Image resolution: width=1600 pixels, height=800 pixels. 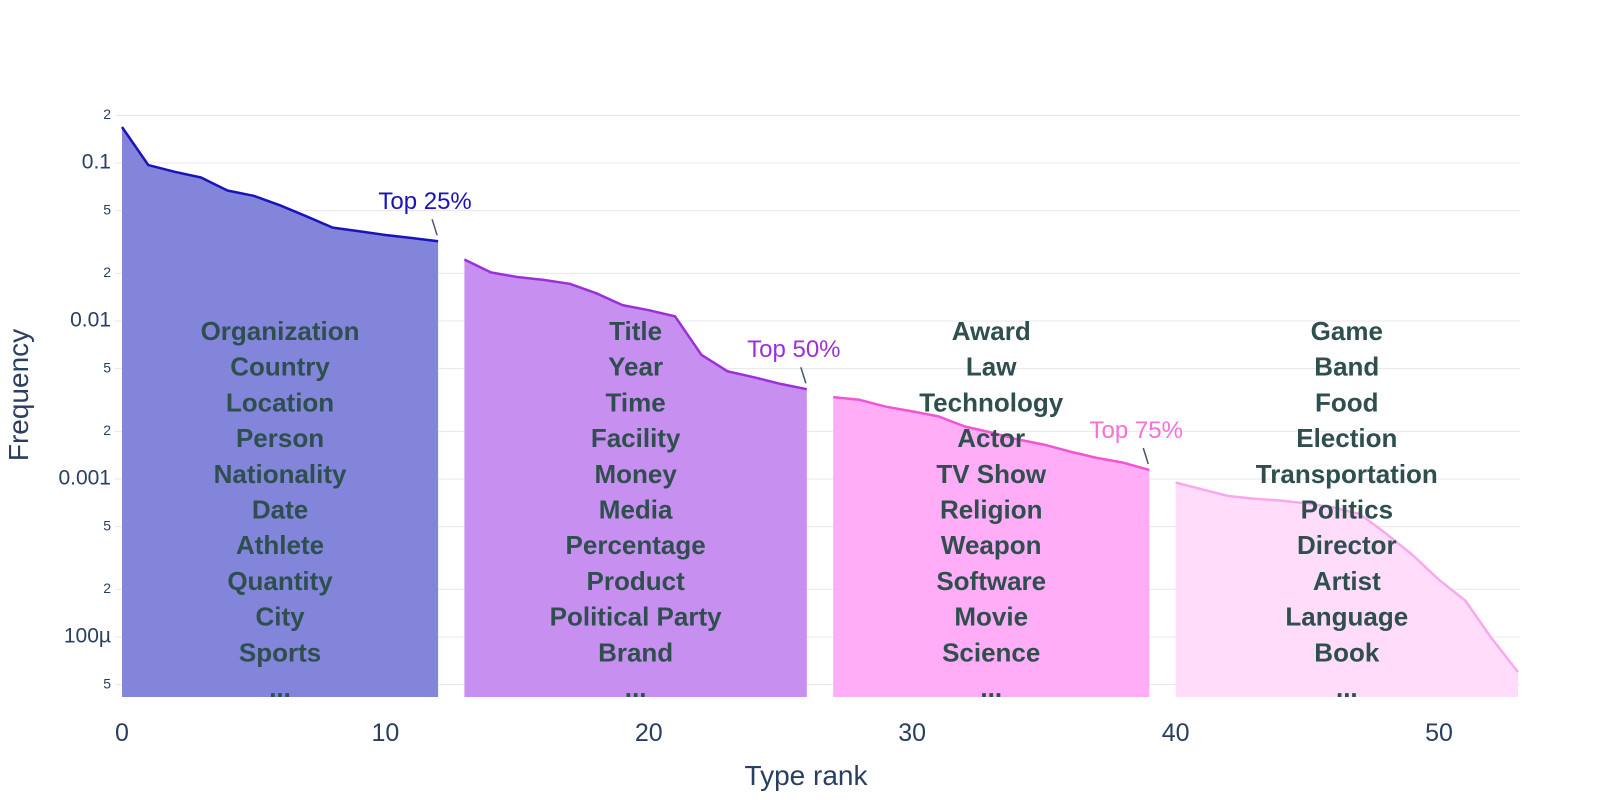 I want to click on annotation-top-75: Top 75%, so click(x=1136, y=430).